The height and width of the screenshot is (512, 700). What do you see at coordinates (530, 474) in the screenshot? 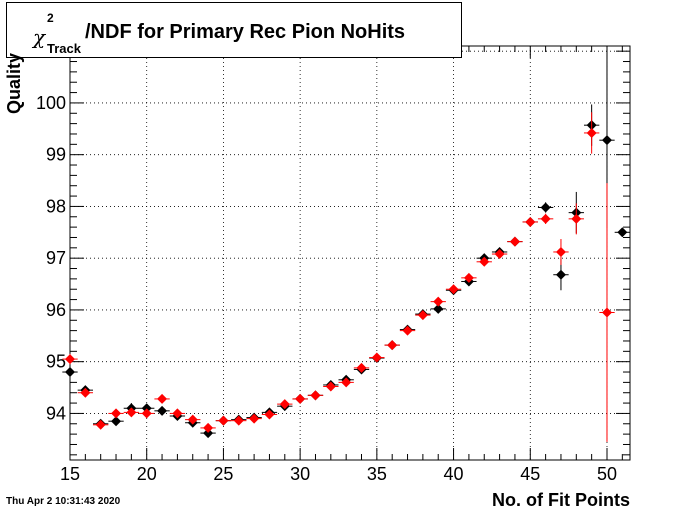
I see `x-tick-label: 45` at bounding box center [530, 474].